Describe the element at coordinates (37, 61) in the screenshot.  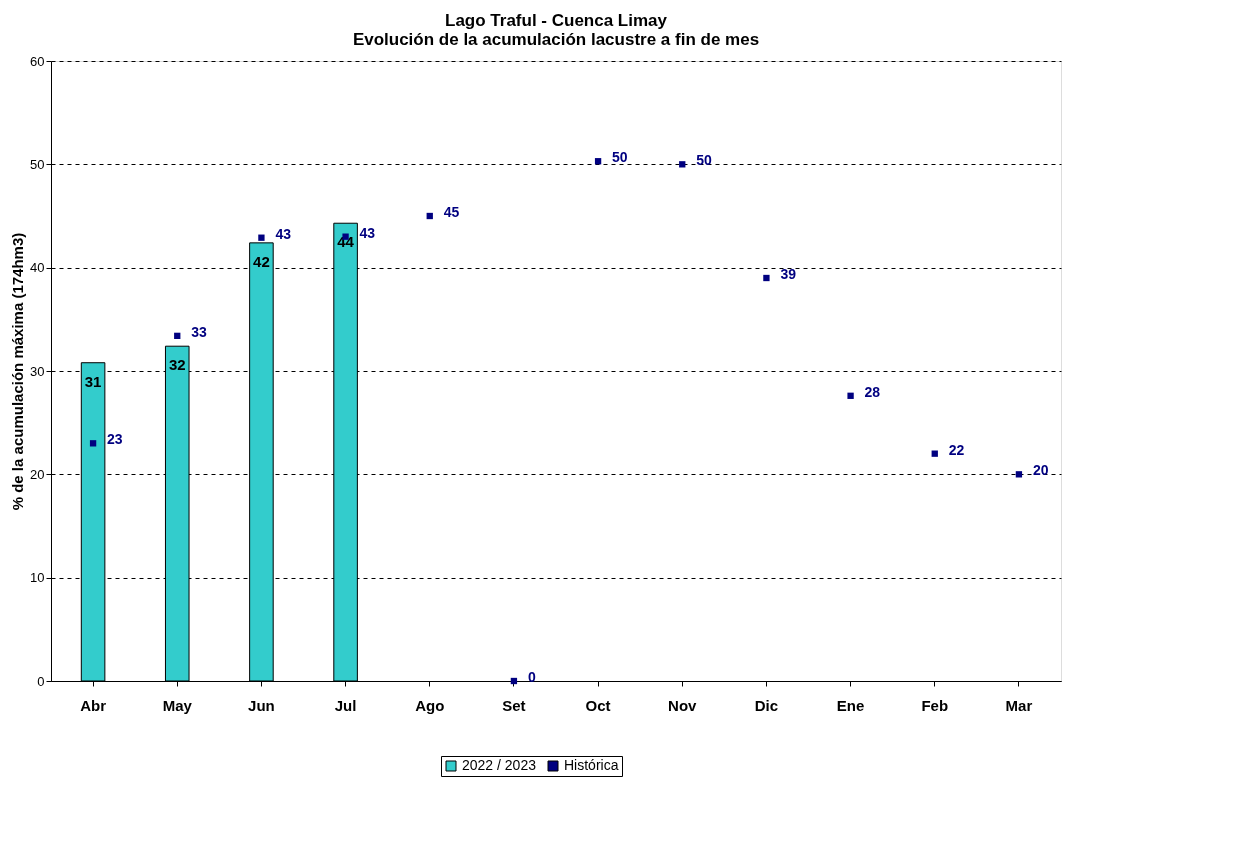
I see `y-tick-label: 60` at that location.